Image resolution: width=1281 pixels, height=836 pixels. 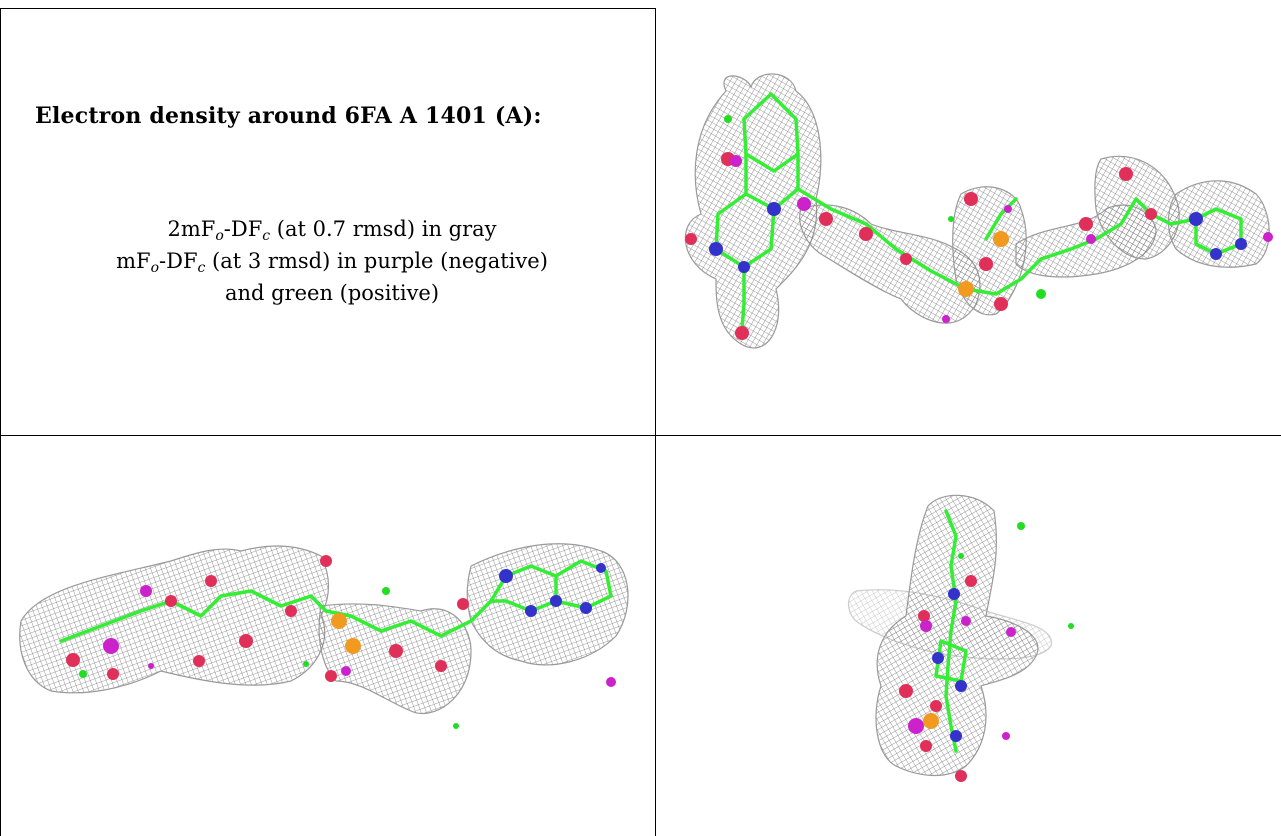 What do you see at coordinates (332, 230) in the screenshot?
I see `legend-line-2fo-fc: 2mFo-DFc (at 0.7 rmsd) in gray` at bounding box center [332, 230].